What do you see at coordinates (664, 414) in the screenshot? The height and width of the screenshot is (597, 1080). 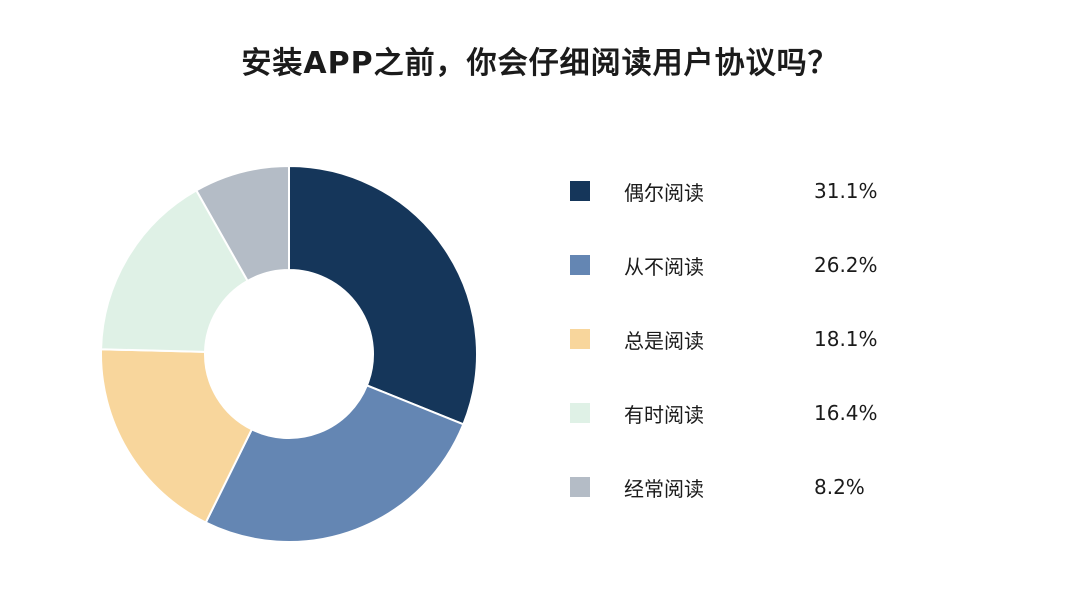 I see `legend-label: 有时阅读` at bounding box center [664, 414].